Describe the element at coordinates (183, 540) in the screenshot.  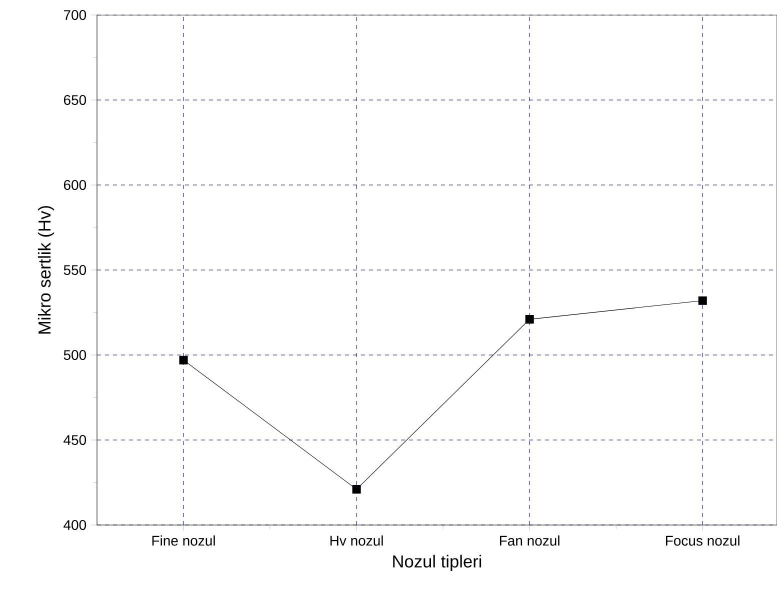
I see `x-tick-label: Fine nozul` at that location.